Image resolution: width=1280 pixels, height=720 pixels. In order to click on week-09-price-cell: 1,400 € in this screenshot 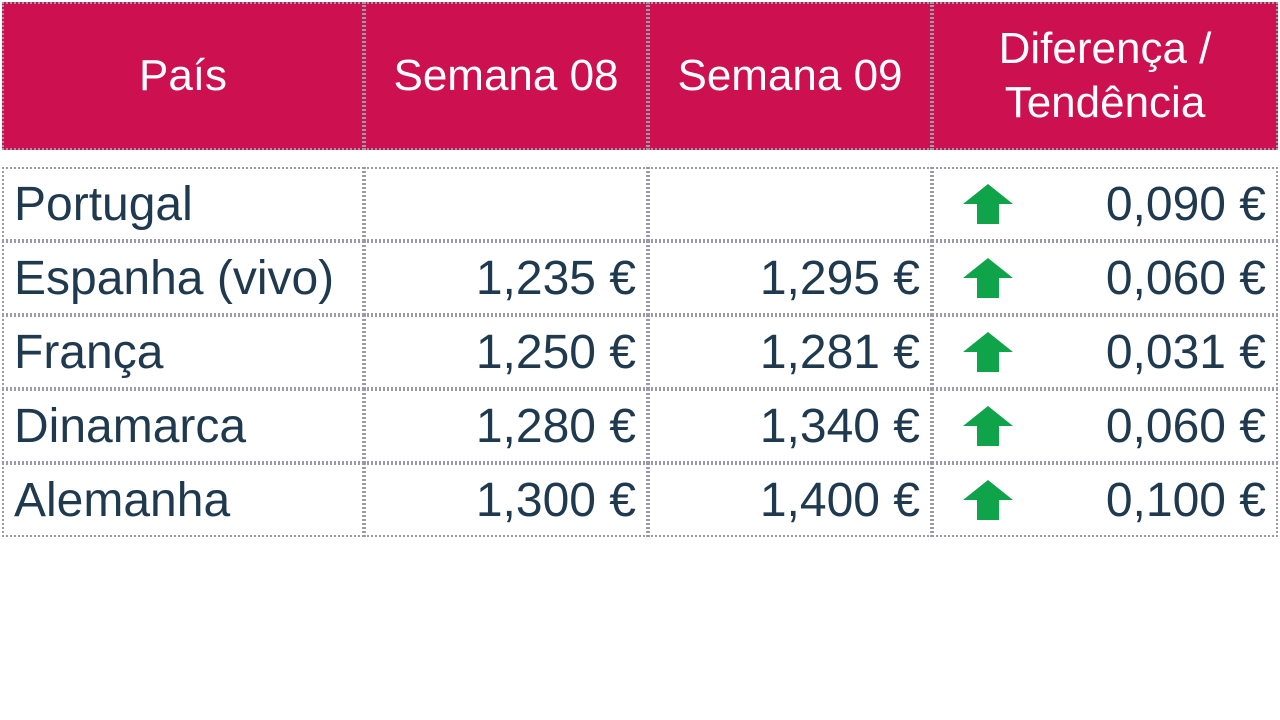, I will do `click(790, 500)`.